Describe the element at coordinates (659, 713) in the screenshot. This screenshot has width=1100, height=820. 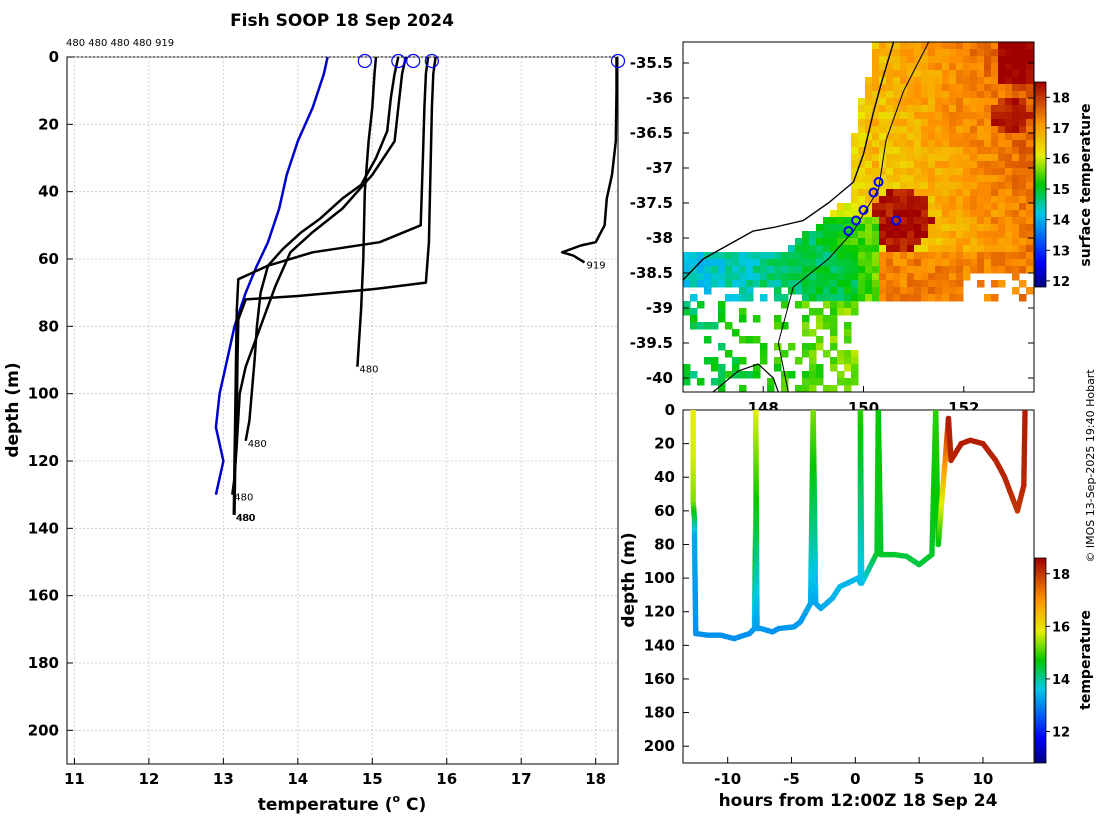
I see `y-tick-label: 180` at that location.